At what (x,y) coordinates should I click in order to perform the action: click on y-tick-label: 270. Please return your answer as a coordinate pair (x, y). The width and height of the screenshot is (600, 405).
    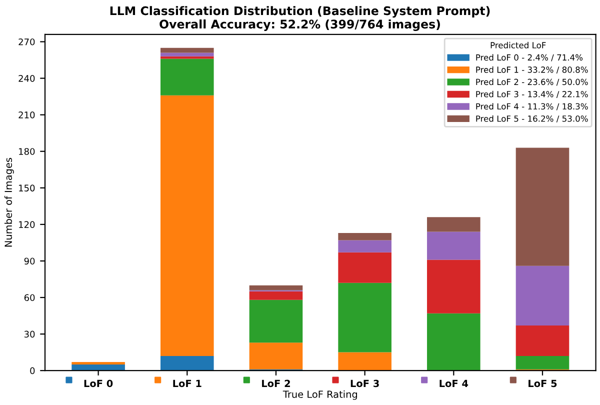
    Looking at the image, I should click on (26, 42).